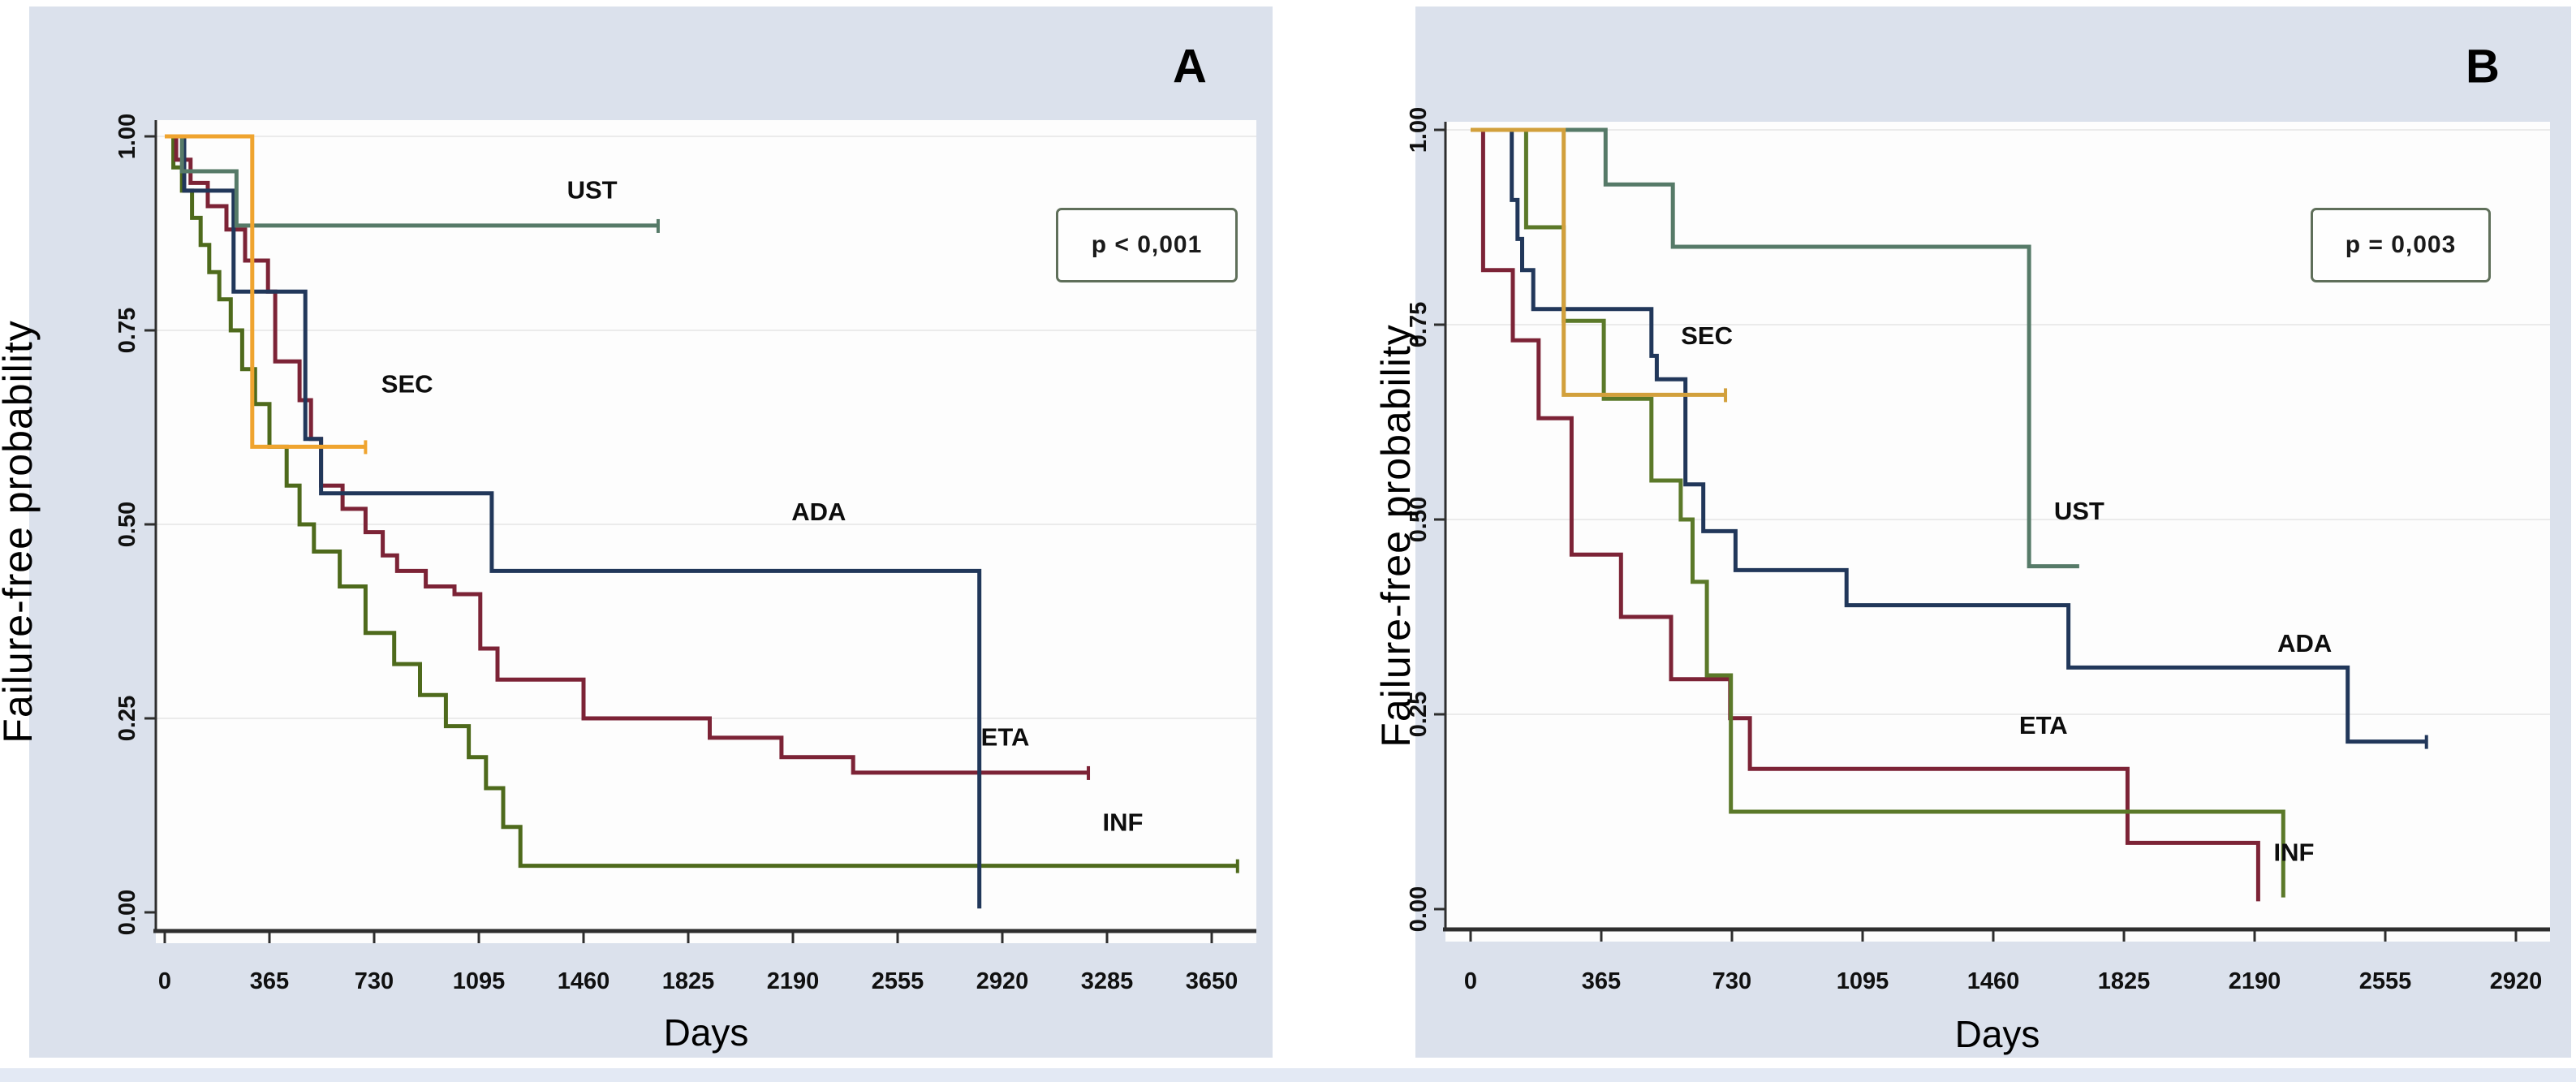 The width and height of the screenshot is (2576, 1082). What do you see at coordinates (593, 189) in the screenshot?
I see `curve-label-UST-A: UST` at bounding box center [593, 189].